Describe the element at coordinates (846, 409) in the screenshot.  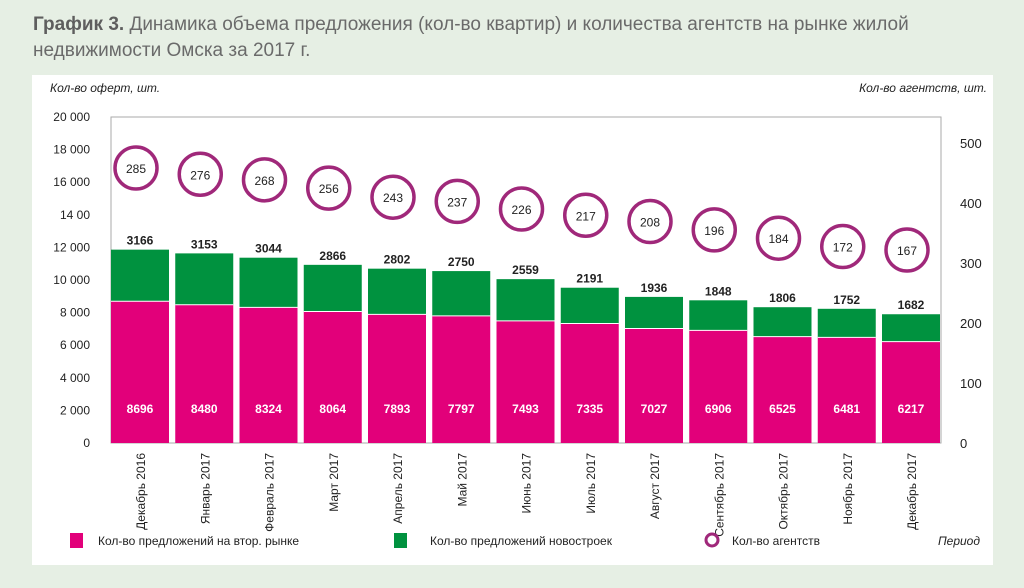
I see `data-label-secondary: 6481` at that location.